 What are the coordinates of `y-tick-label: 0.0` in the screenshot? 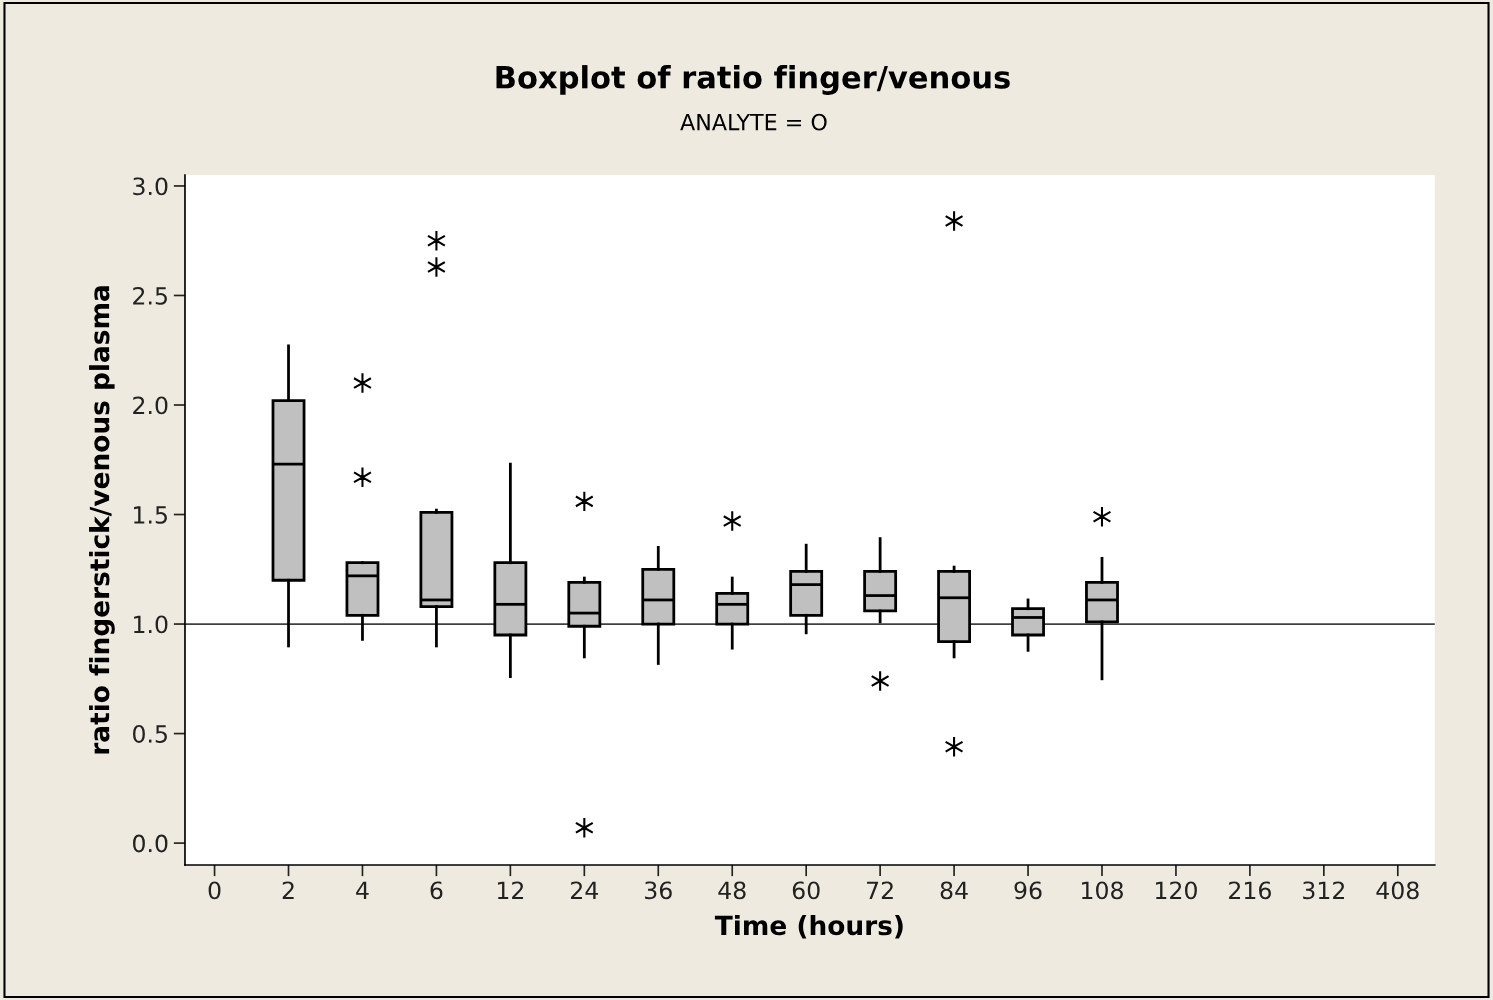 It's located at (150, 843).